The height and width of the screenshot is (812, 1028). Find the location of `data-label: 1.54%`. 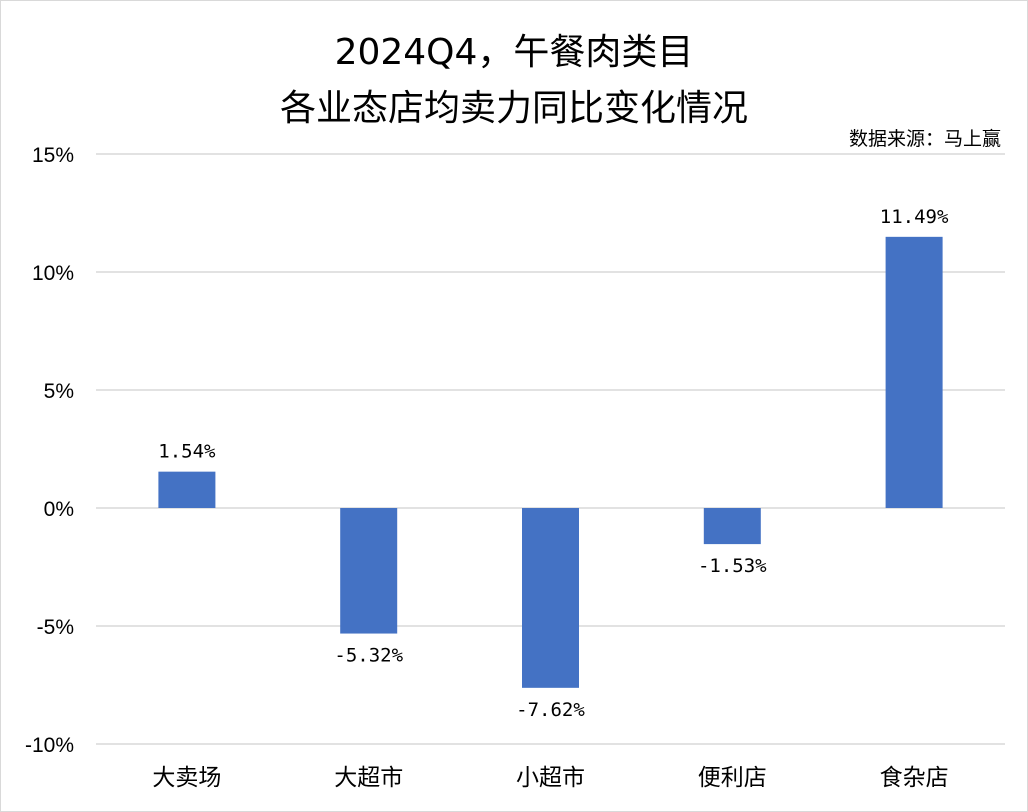

data-label: 1.54% is located at coordinates (187, 452).